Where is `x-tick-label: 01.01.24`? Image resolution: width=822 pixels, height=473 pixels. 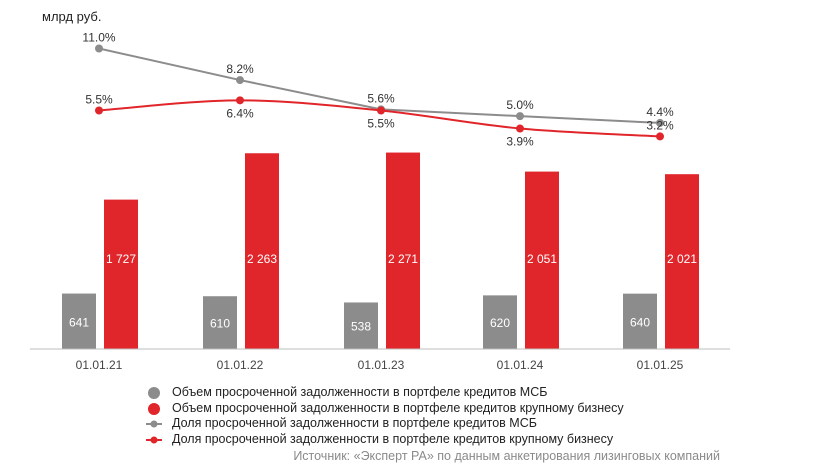 x-tick-label: 01.01.24 is located at coordinates (520, 365).